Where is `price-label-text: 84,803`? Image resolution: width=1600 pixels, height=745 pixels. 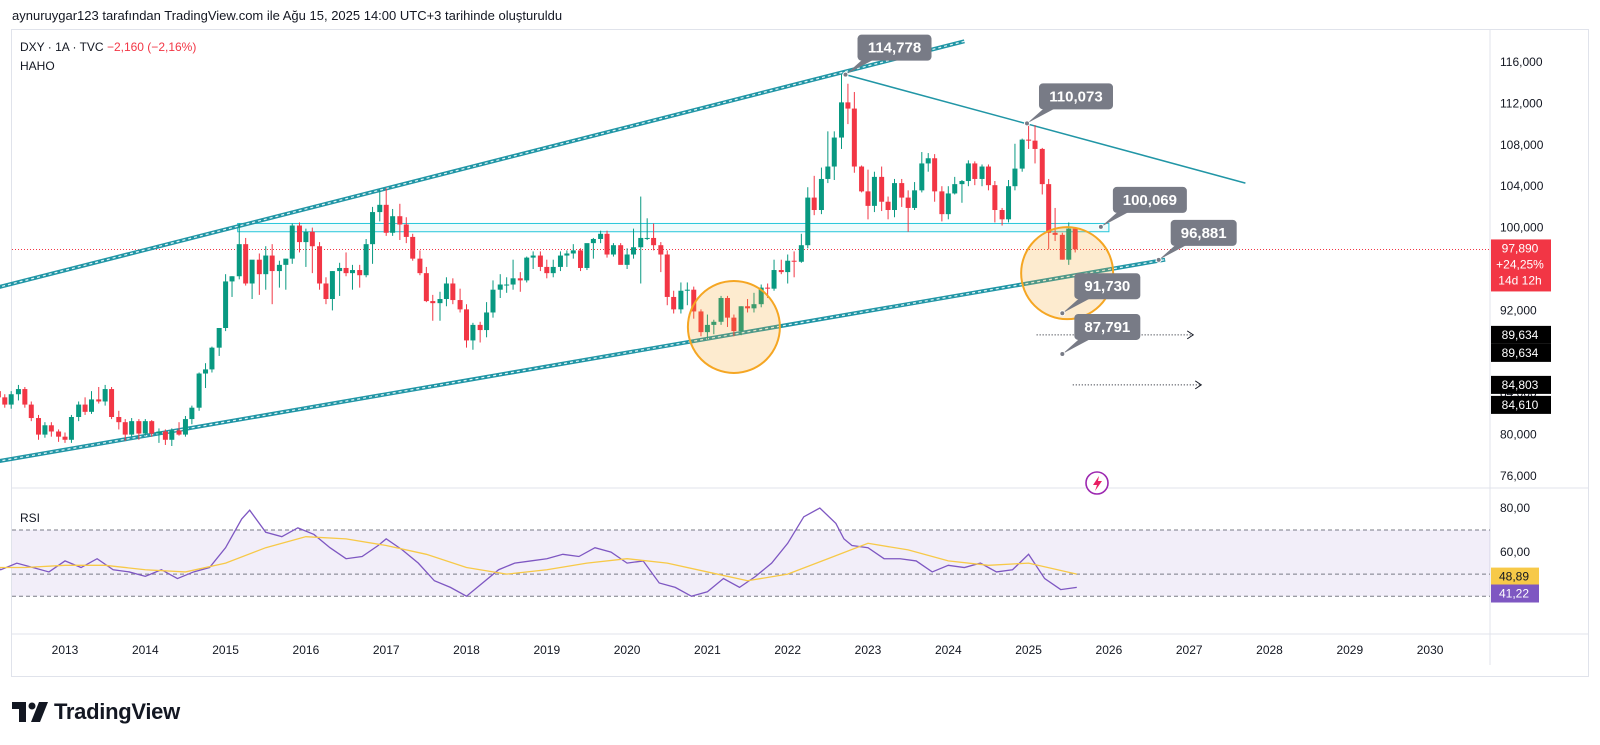
price-label-text: 84,803 is located at coordinates (1520, 385).